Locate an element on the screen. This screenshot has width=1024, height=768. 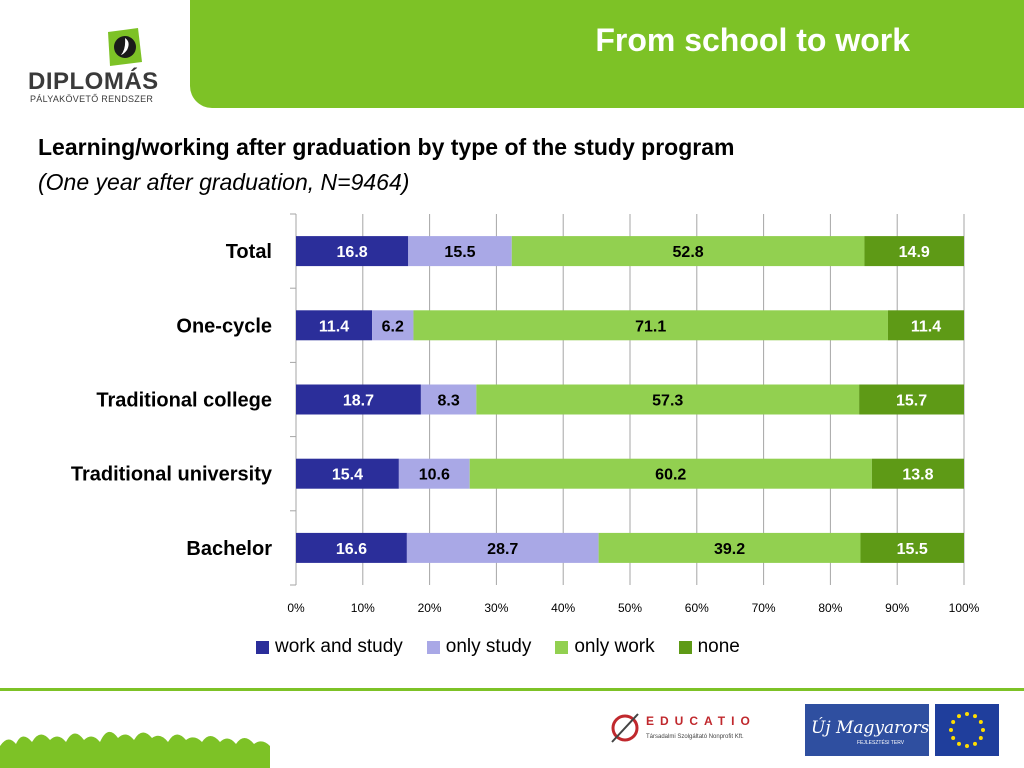
data-label: 16.8 is located at coordinates (352, 252).